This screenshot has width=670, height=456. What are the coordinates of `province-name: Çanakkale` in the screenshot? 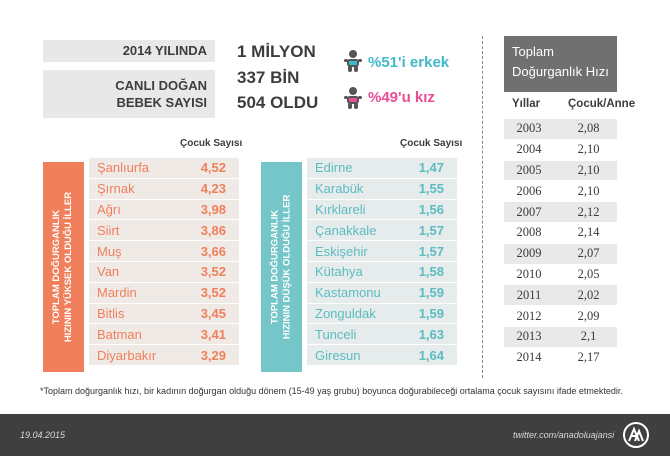 It's located at (346, 230).